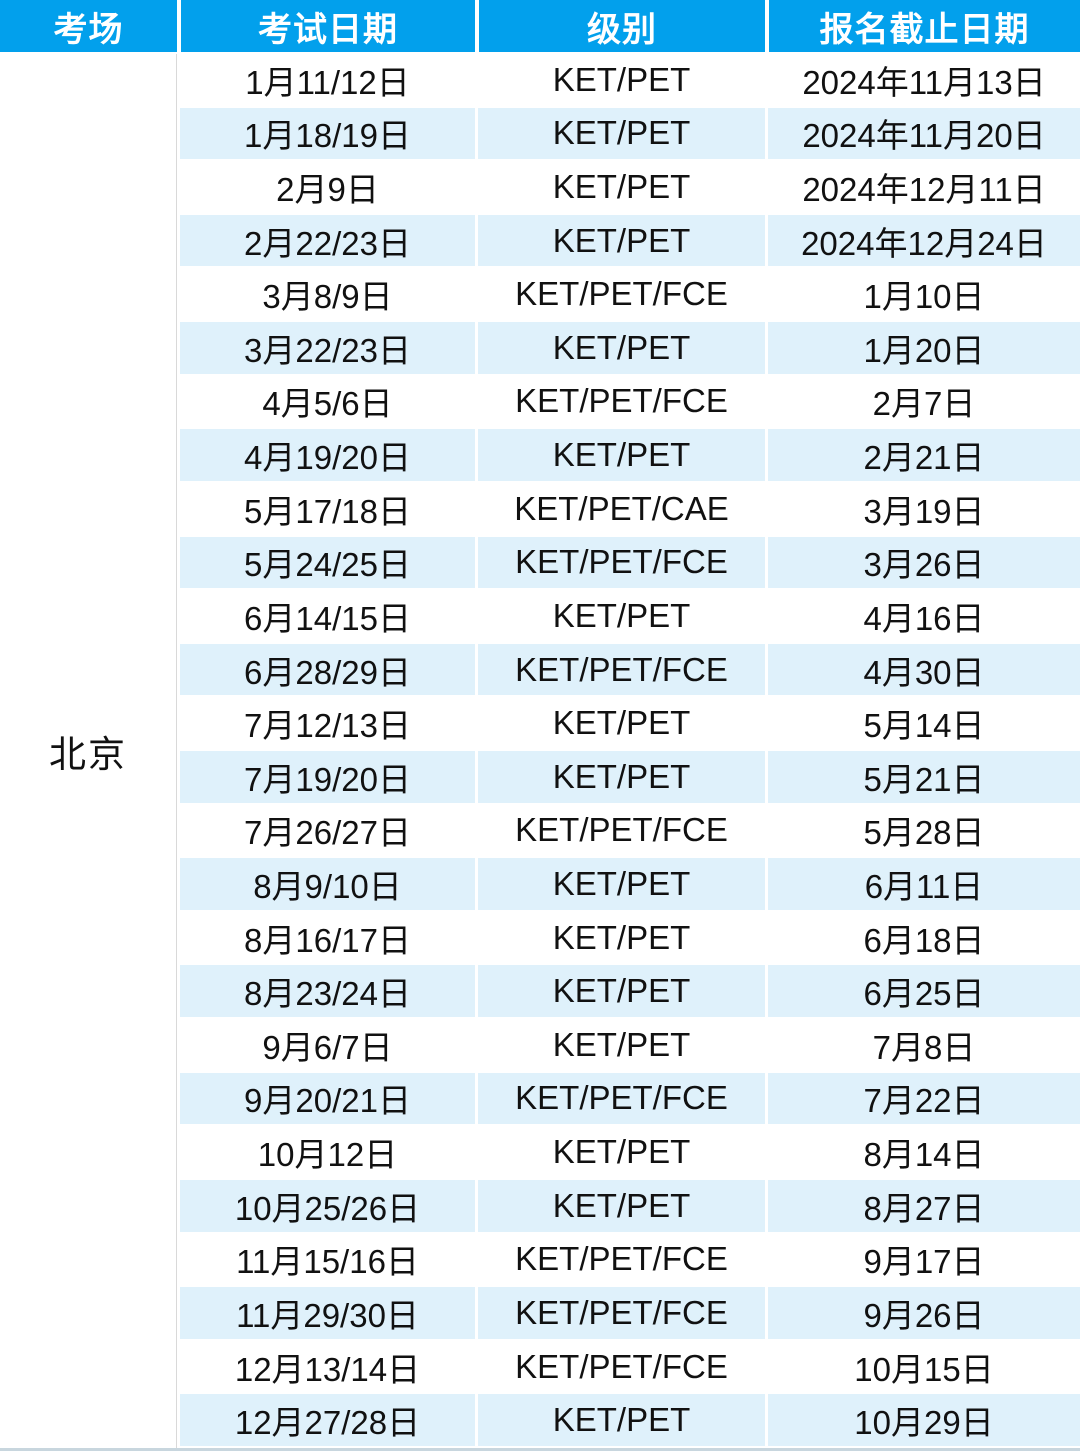 Image resolution: width=1080 pixels, height=1451 pixels. Describe the element at coordinates (326, 670) in the screenshot. I see `exam-date-cell: 6月28/29日` at that location.